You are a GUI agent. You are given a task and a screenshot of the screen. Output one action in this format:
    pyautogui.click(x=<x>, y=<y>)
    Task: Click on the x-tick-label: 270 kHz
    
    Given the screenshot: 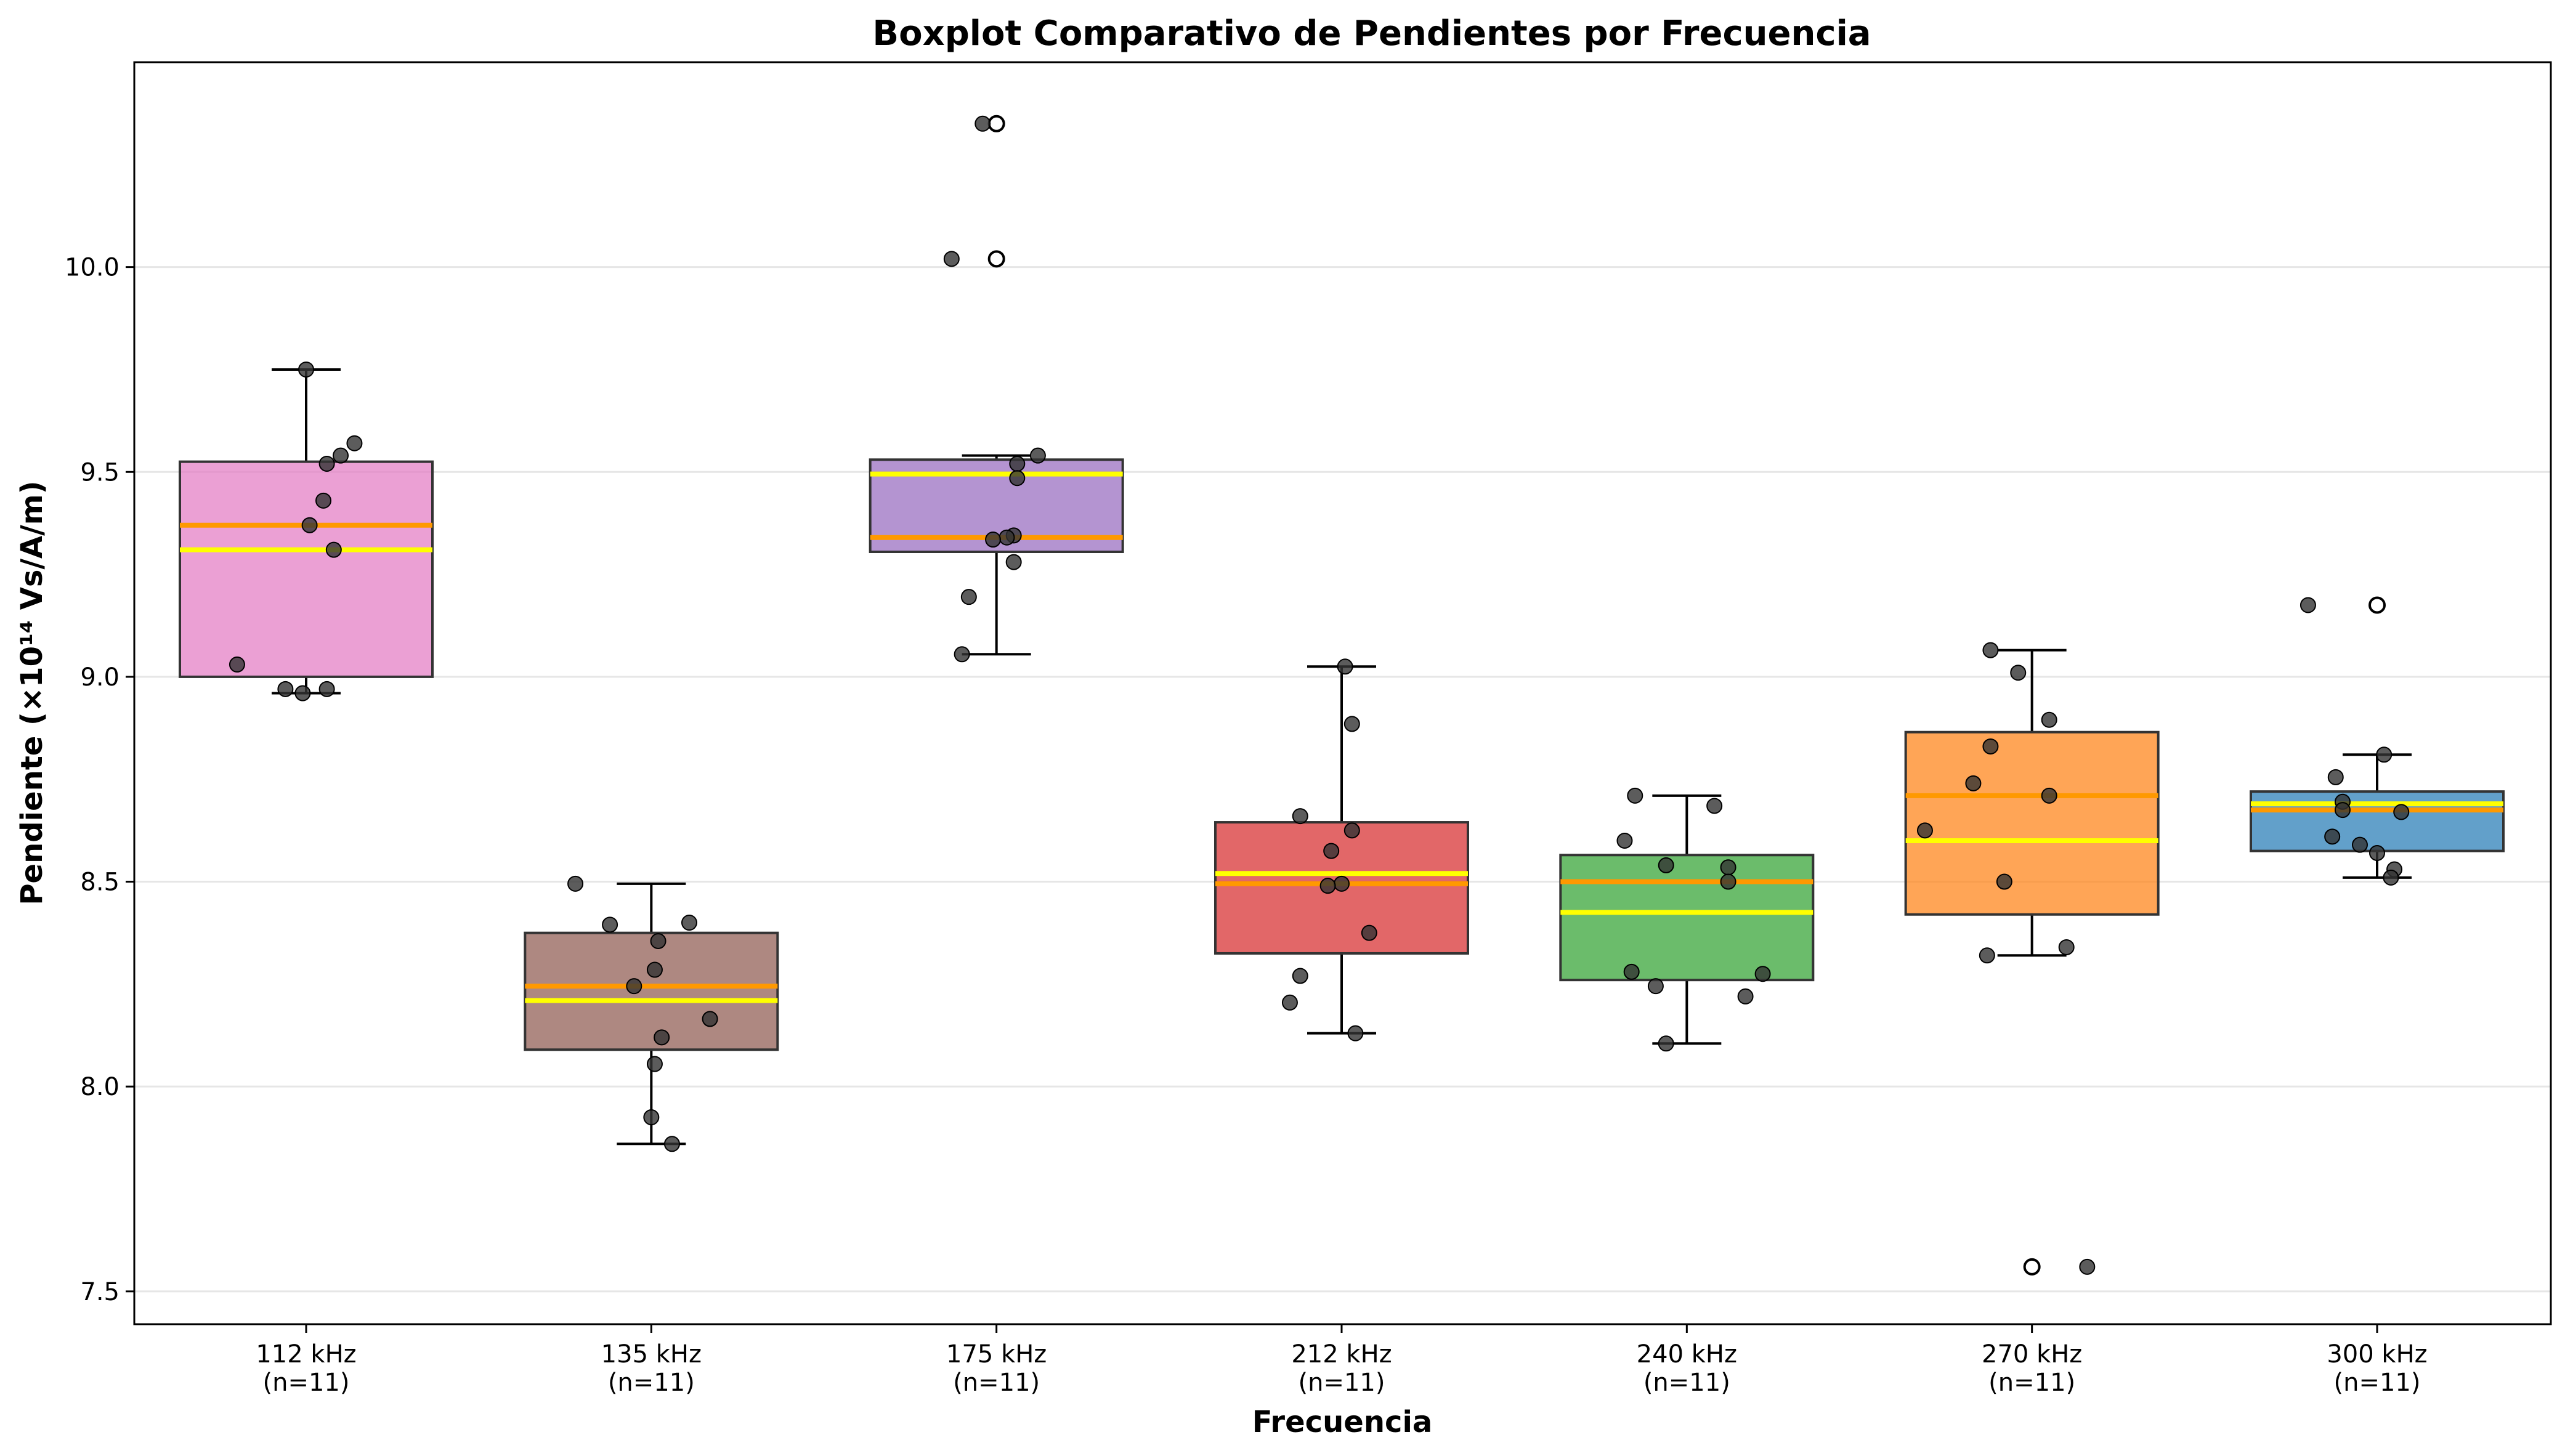 What is the action you would take?
    pyautogui.click(x=2032, y=1354)
    